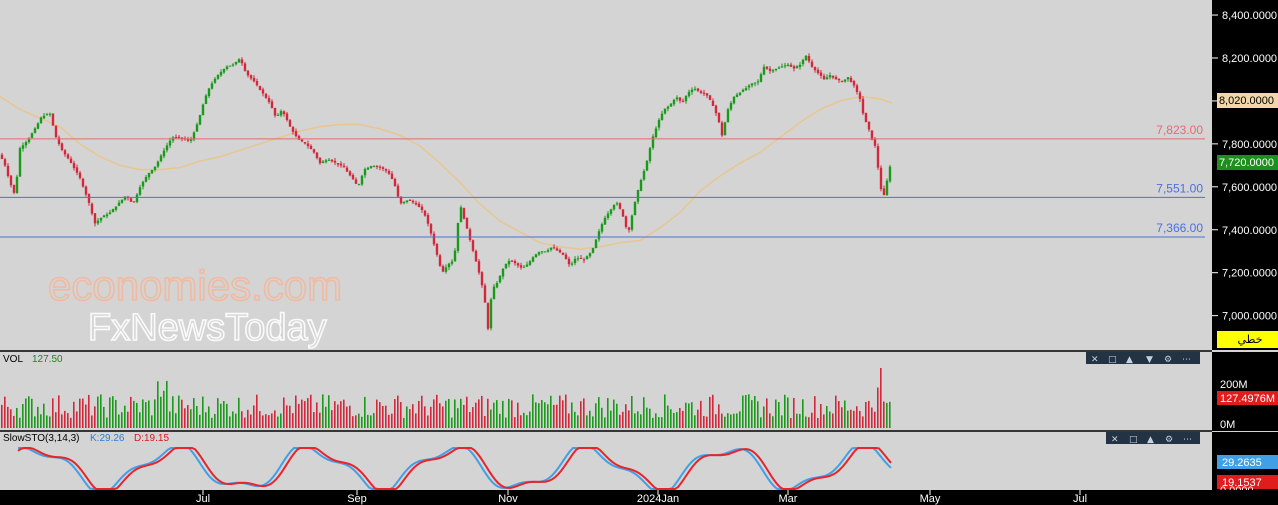 This screenshot has height=505, width=1278. I want to click on time-axis: Jul Sep Nov 2024Jan Mar May Jul, so click(641, 497).